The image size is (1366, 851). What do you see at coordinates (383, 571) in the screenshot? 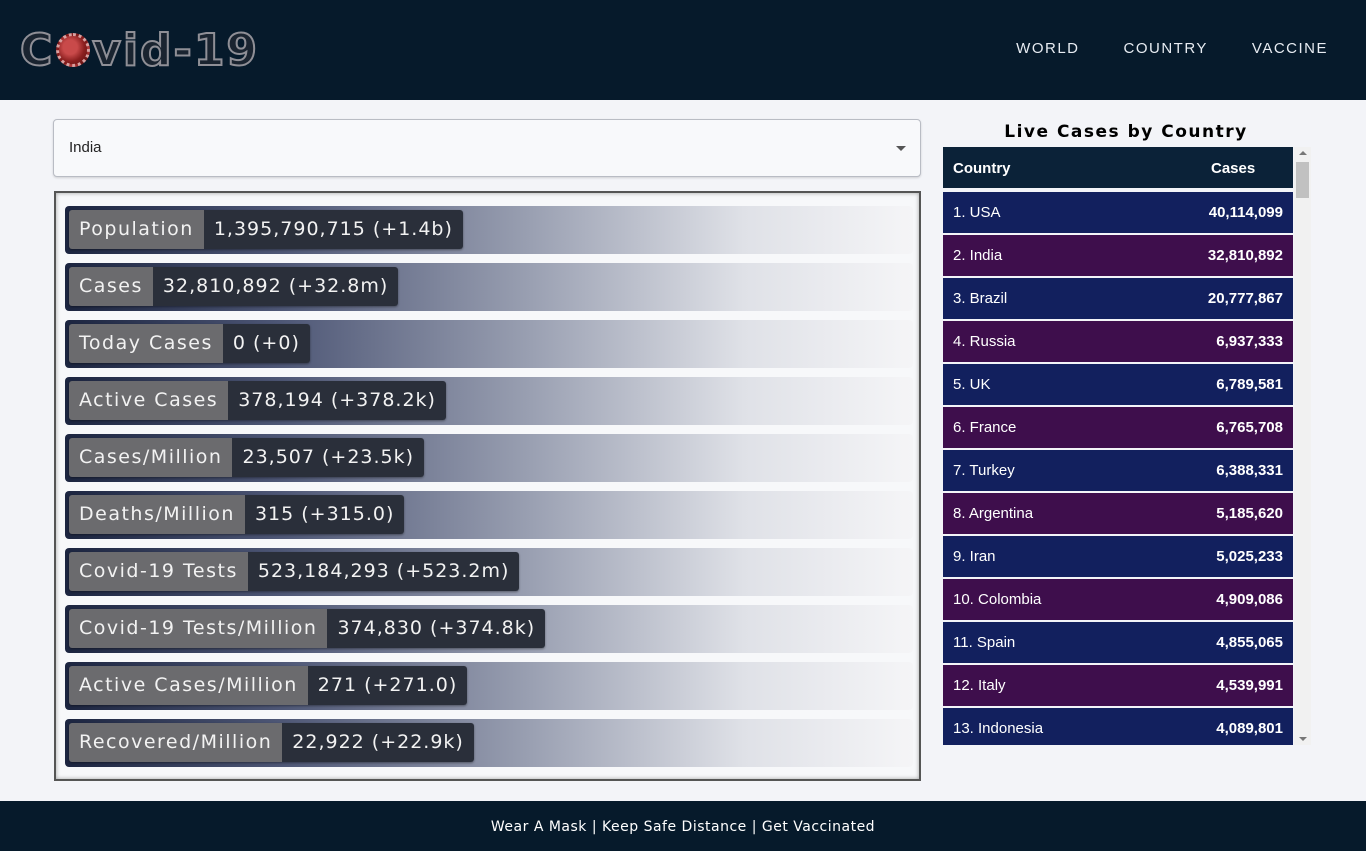
I see `stat-value: 523,184,293 (+523.2m)` at bounding box center [383, 571].